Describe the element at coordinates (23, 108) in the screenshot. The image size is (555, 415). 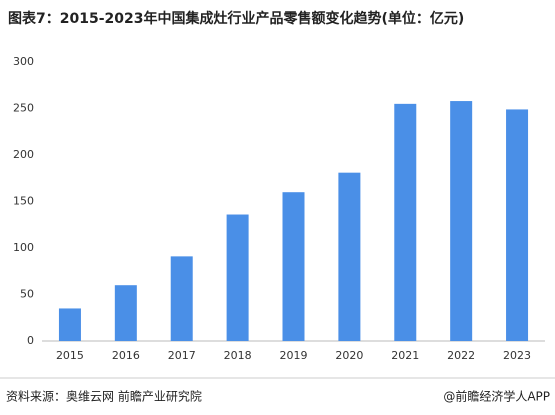
I see `y-tick-label: 250` at that location.